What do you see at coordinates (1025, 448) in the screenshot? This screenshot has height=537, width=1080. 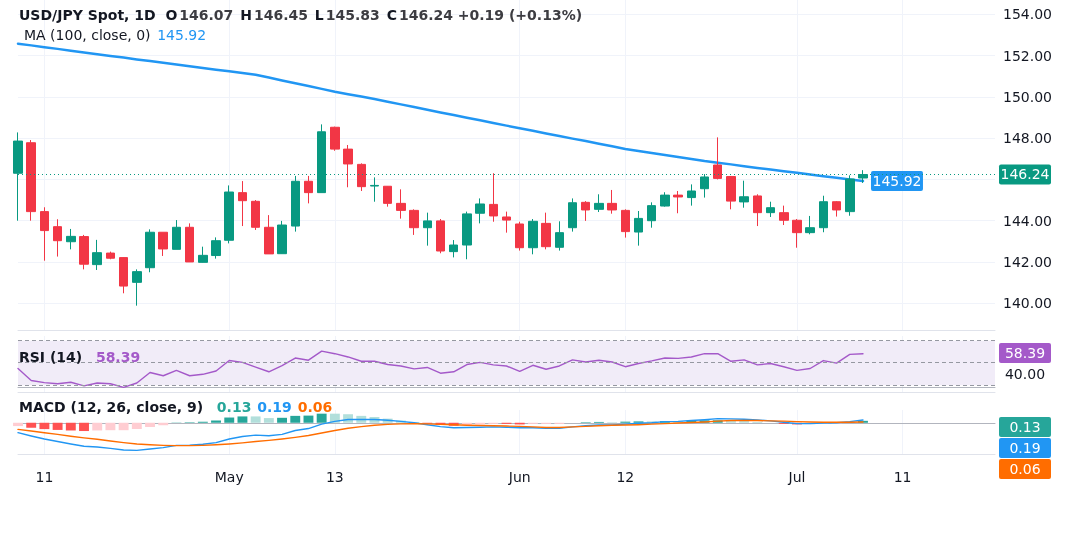 I see `text: 0.19` at bounding box center [1025, 448].